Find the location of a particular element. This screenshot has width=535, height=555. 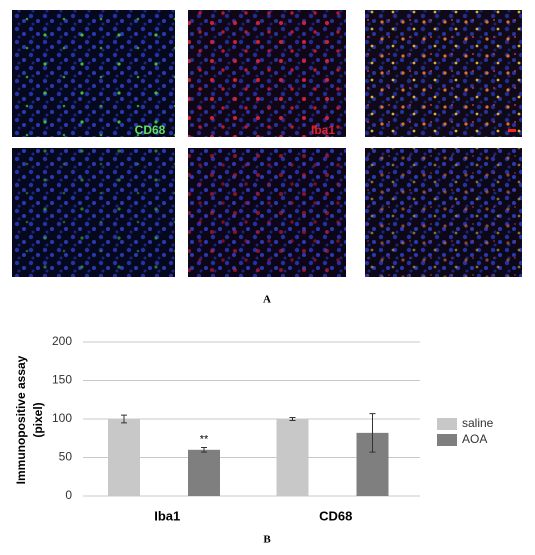

panel-label: B is located at coordinates (267, 540).